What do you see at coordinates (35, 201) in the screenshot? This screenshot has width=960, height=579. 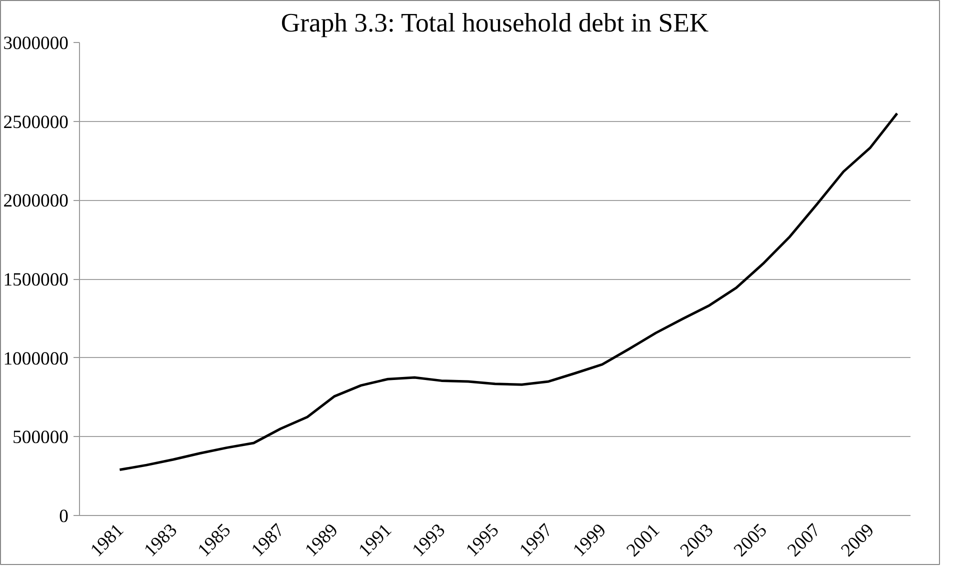 I see `y-tick-label: 2000000` at bounding box center [35, 201].